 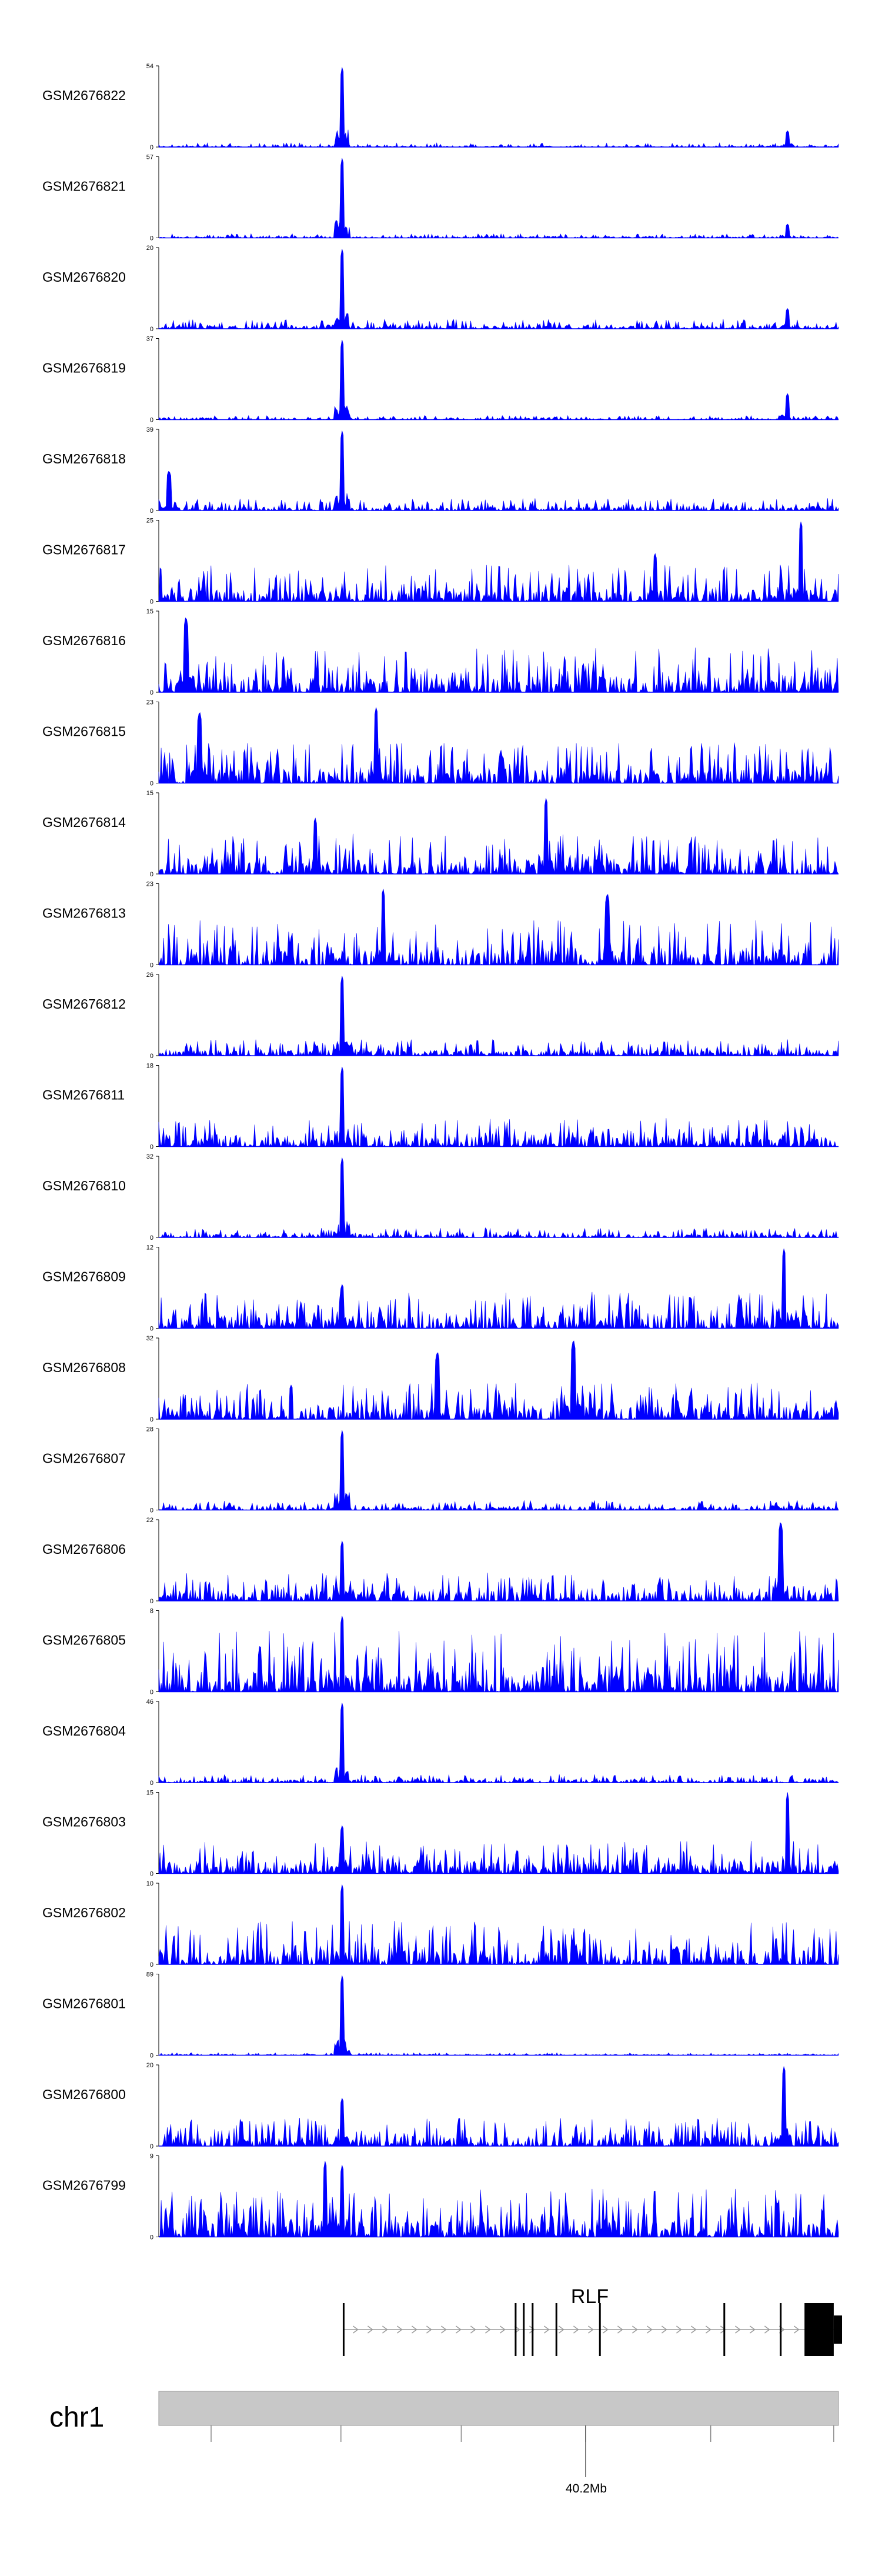 What do you see at coordinates (151, 2156) in the screenshot?
I see `y-tick-label-max: 9` at bounding box center [151, 2156].